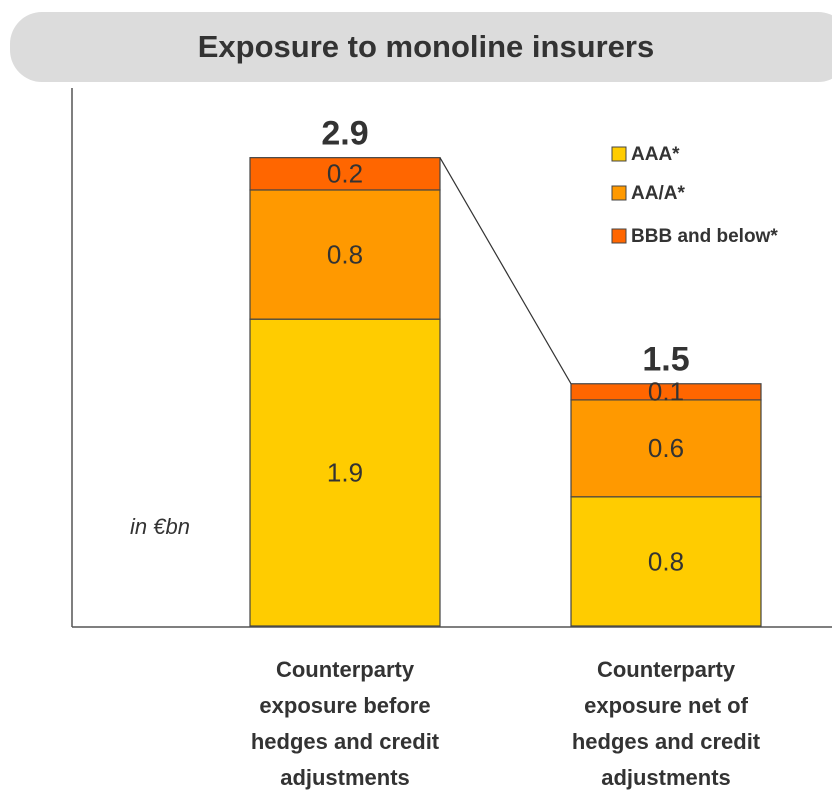 Image resolution: width=832 pixels, height=804 pixels. I want to click on segment-label: 0.2, so click(345, 174).